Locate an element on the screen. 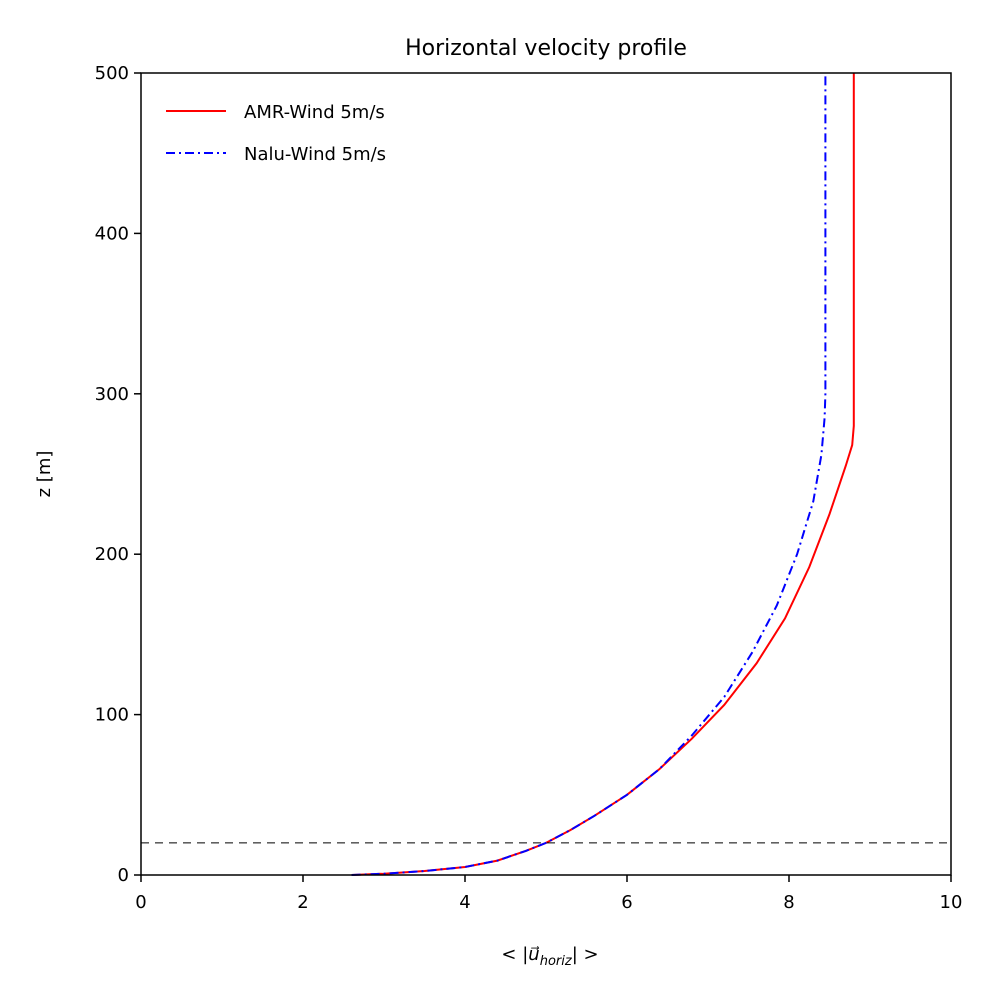 Image resolution: width=1000 pixels, height=1000 pixels. legend-label-2: Nalu-Wind 5m/s is located at coordinates (315, 154).